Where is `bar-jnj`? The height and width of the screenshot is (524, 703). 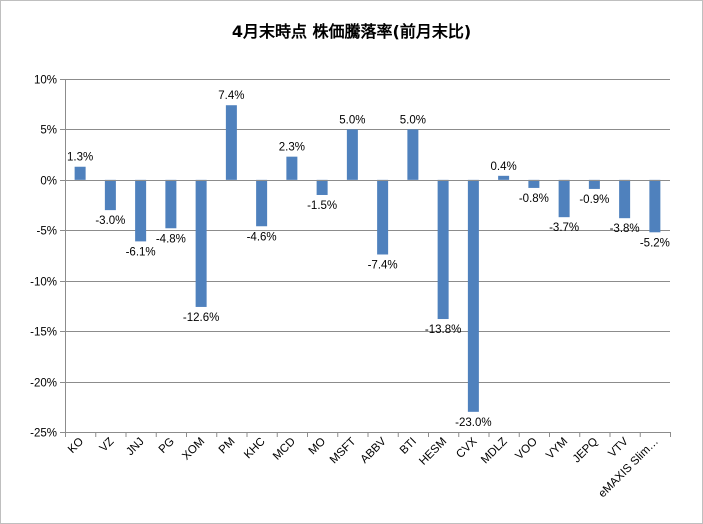 bar-jnj is located at coordinates (141, 210).